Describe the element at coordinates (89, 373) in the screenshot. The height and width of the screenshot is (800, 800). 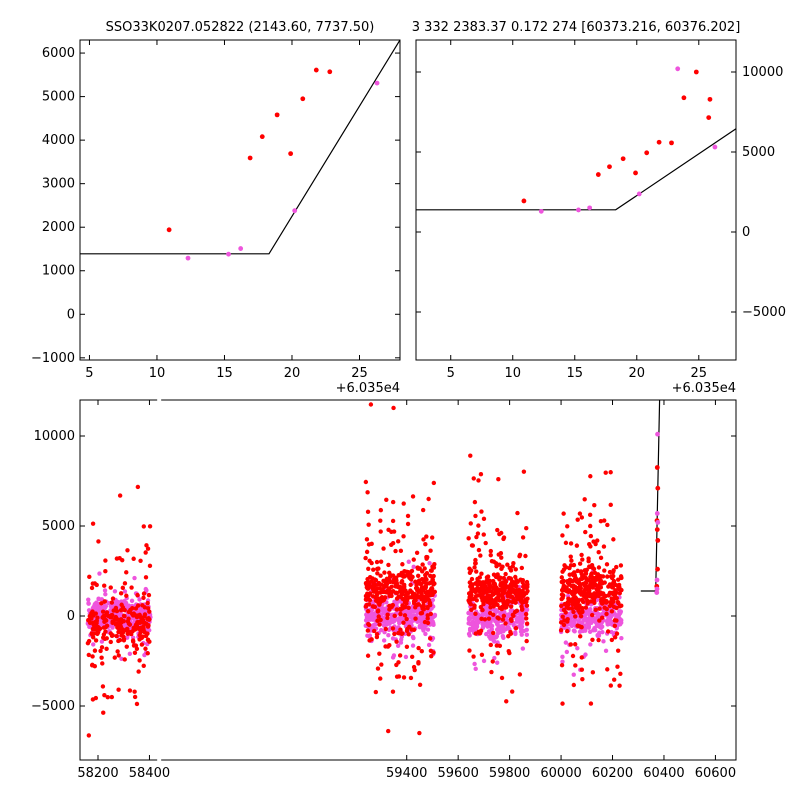
I see `x-tick-label: 5` at that location.